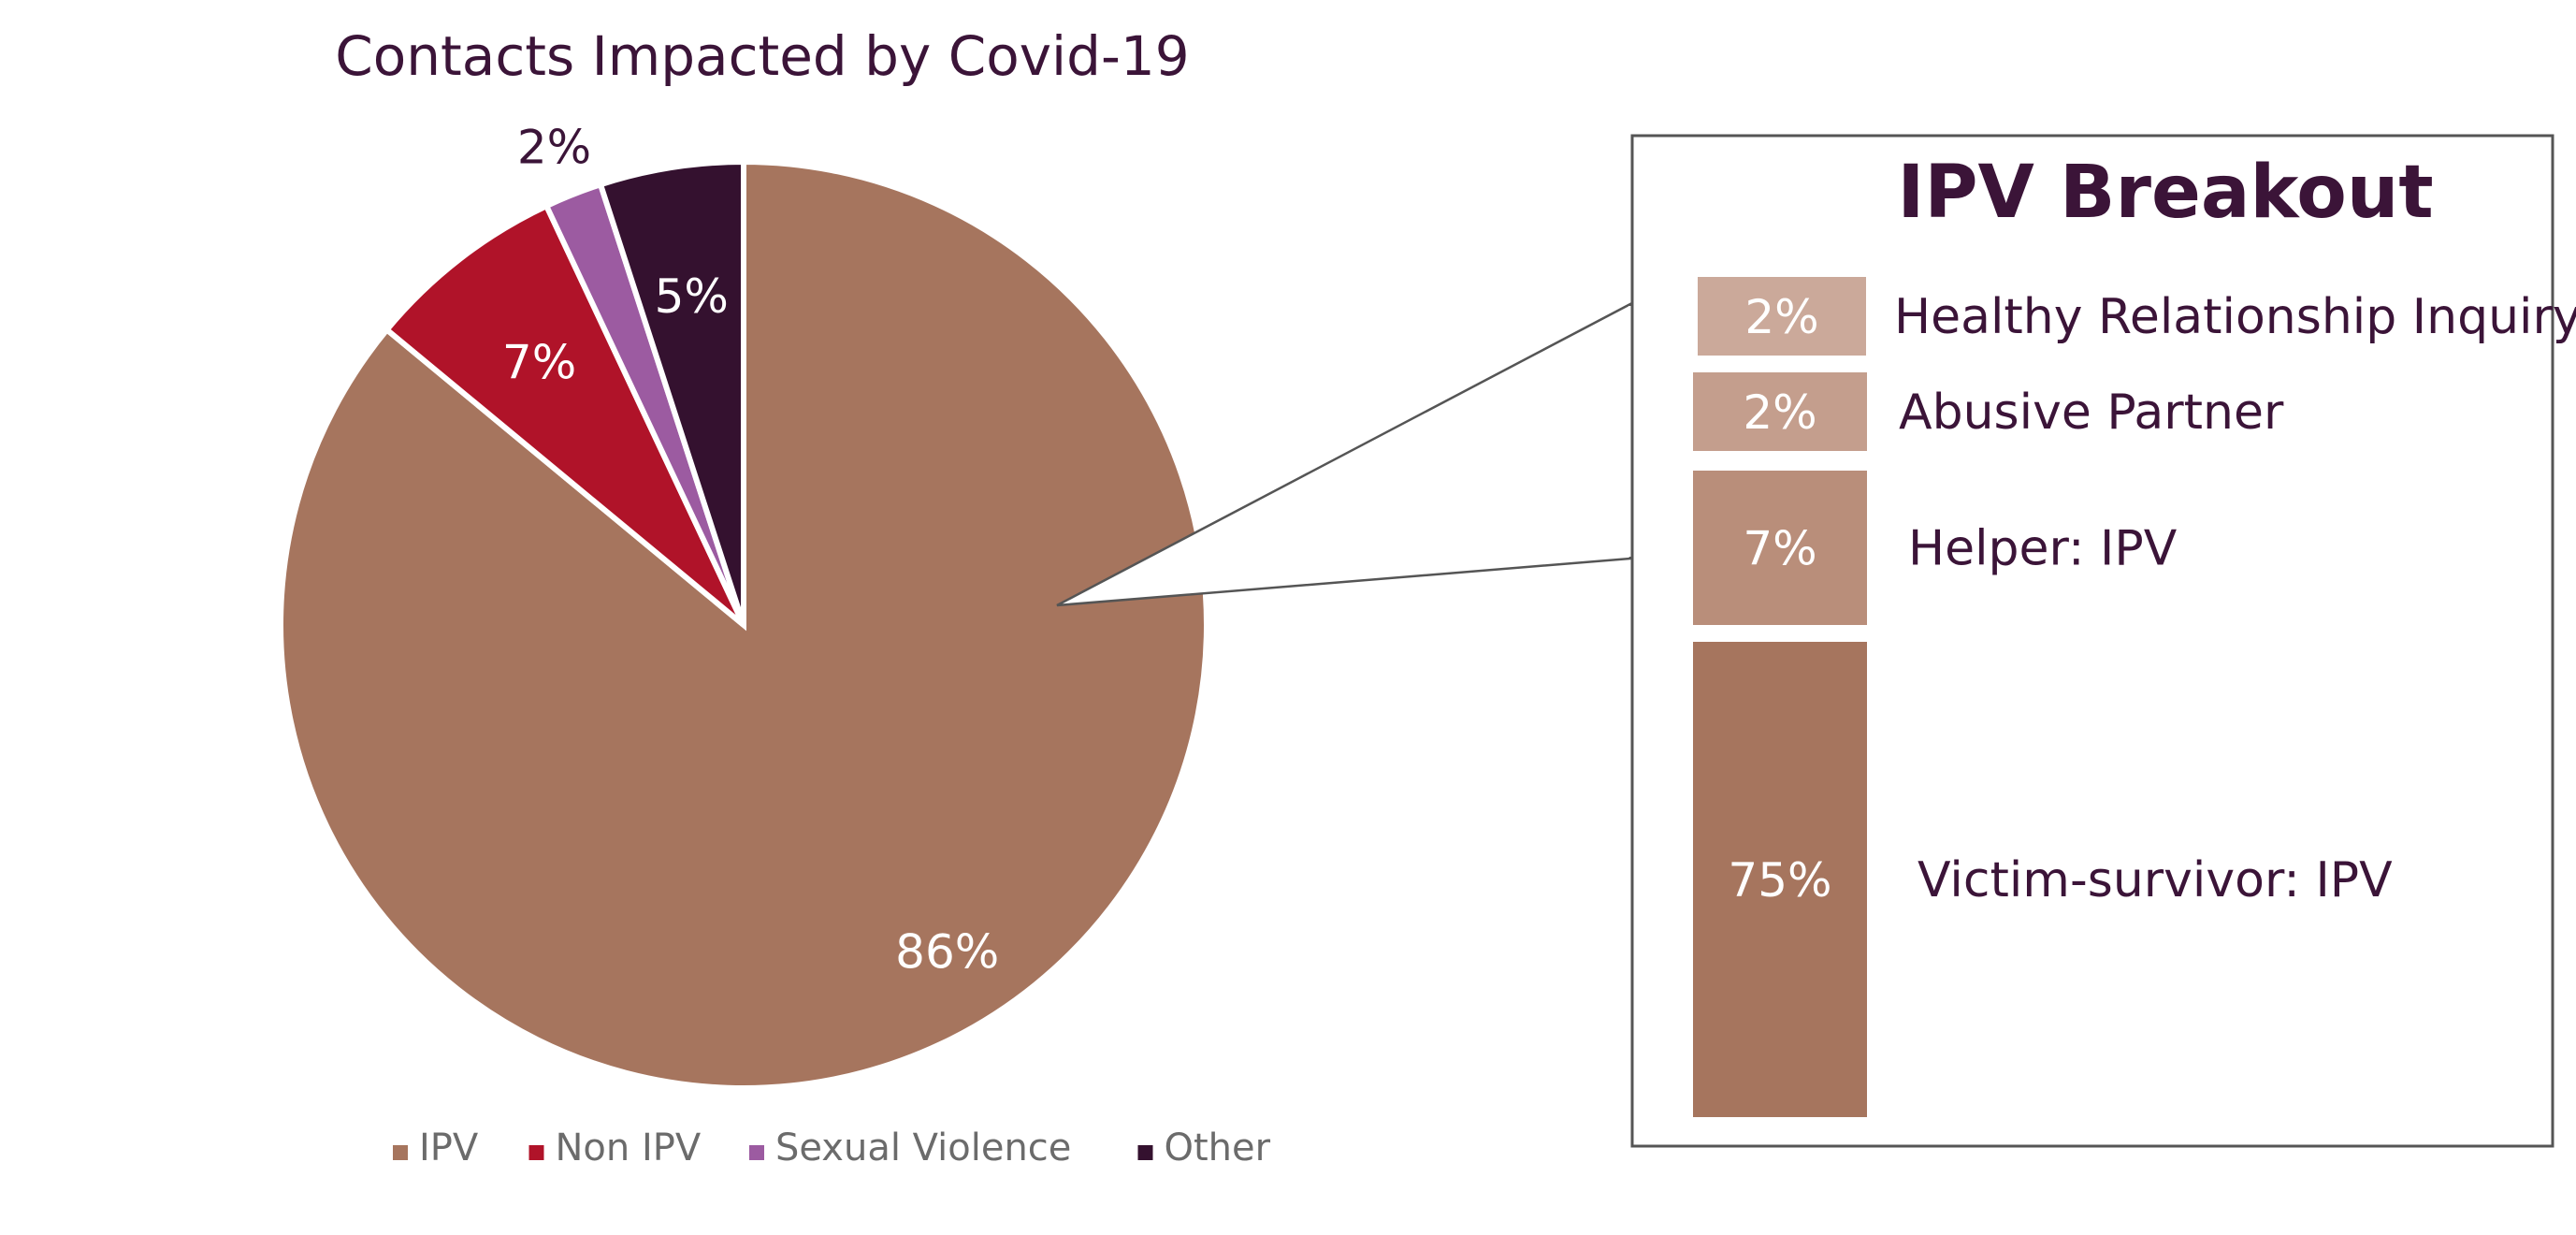 The width and height of the screenshot is (2576, 1235). What do you see at coordinates (2155, 880) in the screenshot?
I see `breakout-label-victim-survivor-ipv: Victim-survivor: IPV` at bounding box center [2155, 880].